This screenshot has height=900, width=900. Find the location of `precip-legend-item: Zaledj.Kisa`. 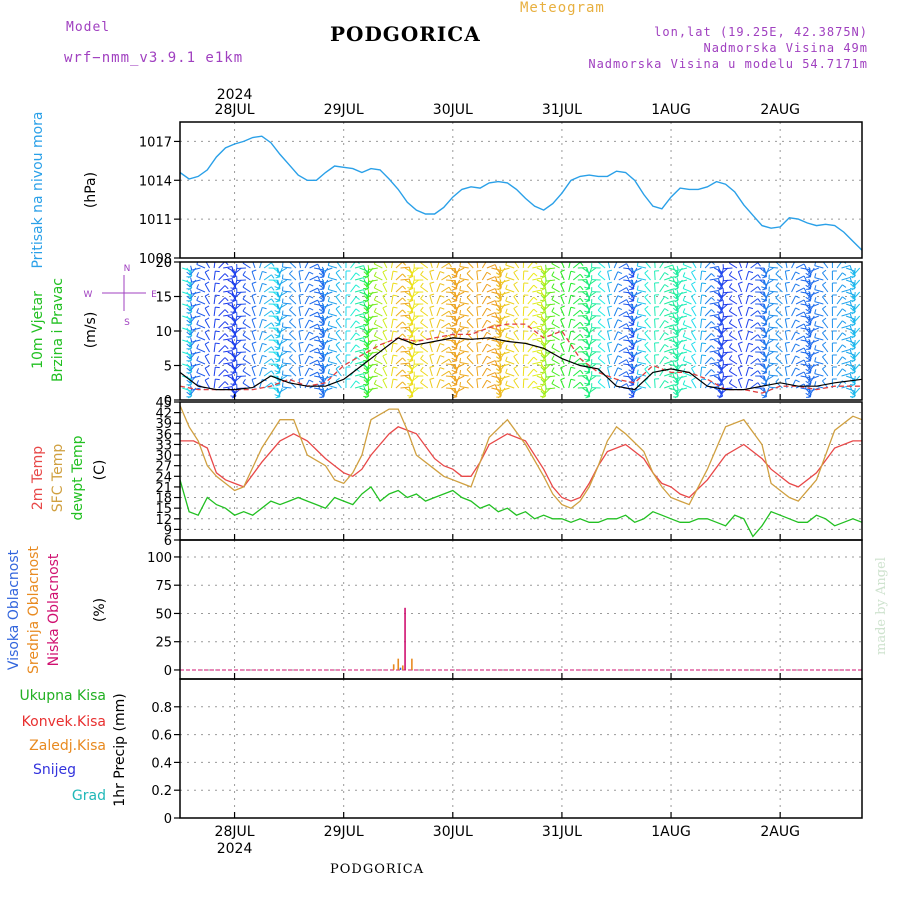

precip-legend-item: Zaledj.Kisa is located at coordinates (67, 746).